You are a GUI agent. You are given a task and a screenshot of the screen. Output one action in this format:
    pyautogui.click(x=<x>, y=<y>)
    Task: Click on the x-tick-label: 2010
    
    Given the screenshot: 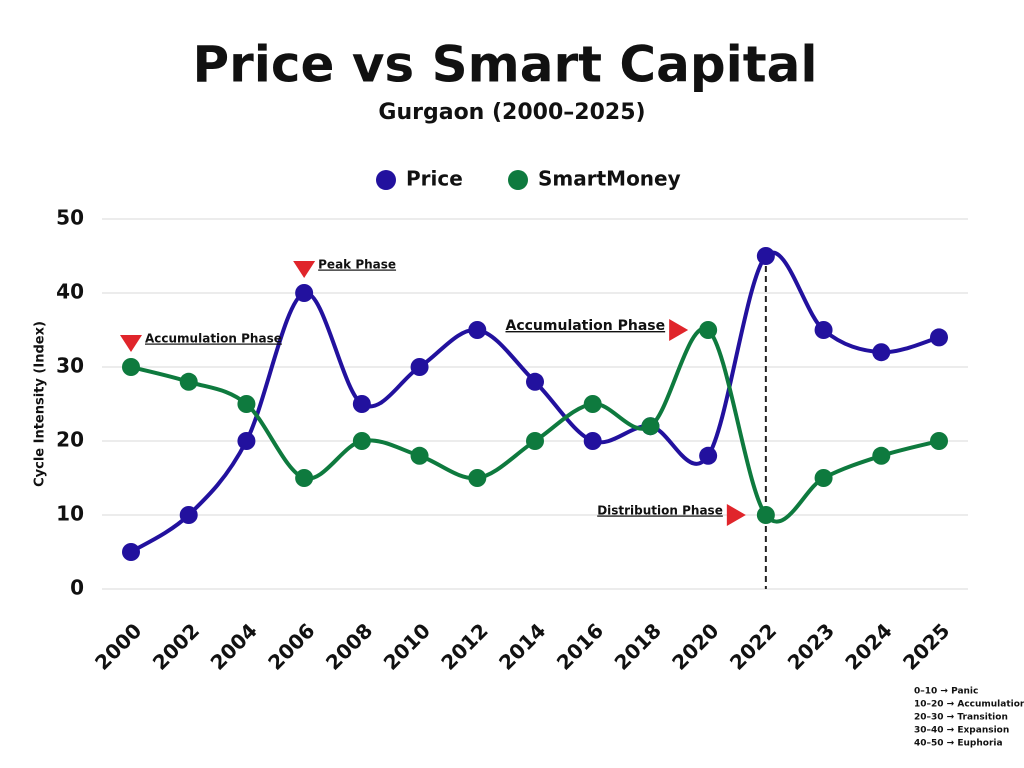 What is the action you would take?
    pyautogui.click(x=407, y=646)
    